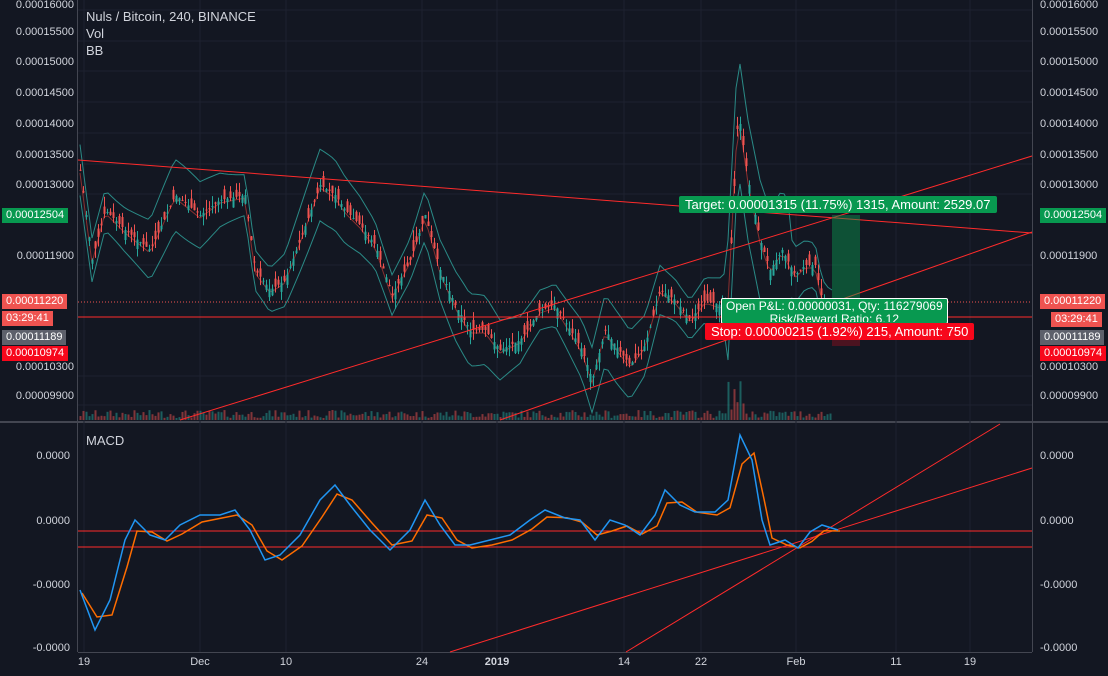 The height and width of the screenshot is (676, 1108). What do you see at coordinates (45, 256) in the screenshot?
I see `price-tick: 0.00011900` at bounding box center [45, 256].